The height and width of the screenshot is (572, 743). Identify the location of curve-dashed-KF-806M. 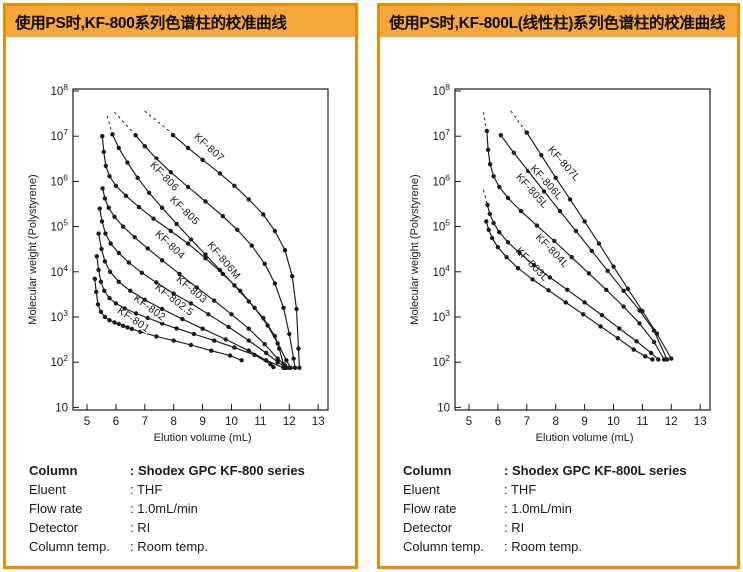
(109, 124).